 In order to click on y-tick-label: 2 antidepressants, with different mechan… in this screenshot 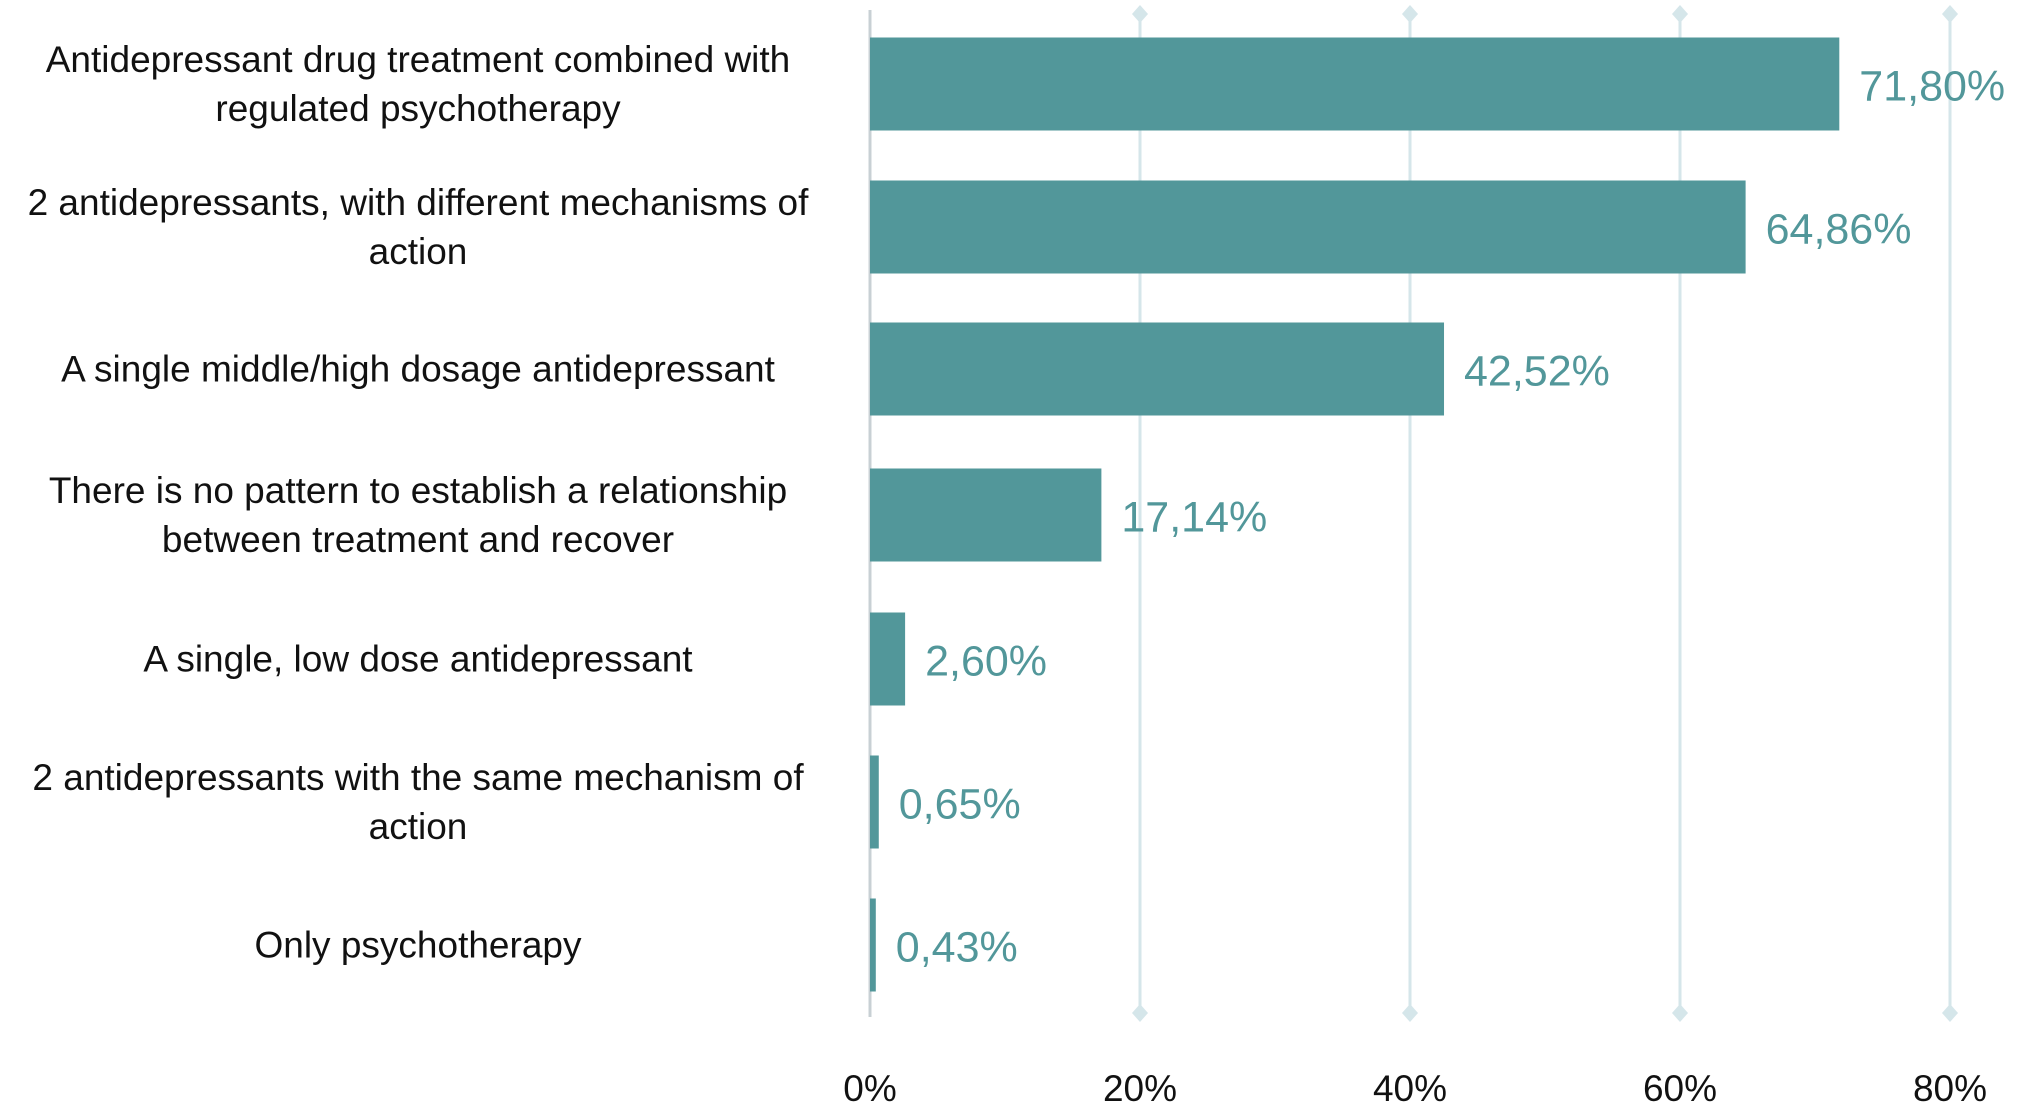, I will do `click(418, 227)`.